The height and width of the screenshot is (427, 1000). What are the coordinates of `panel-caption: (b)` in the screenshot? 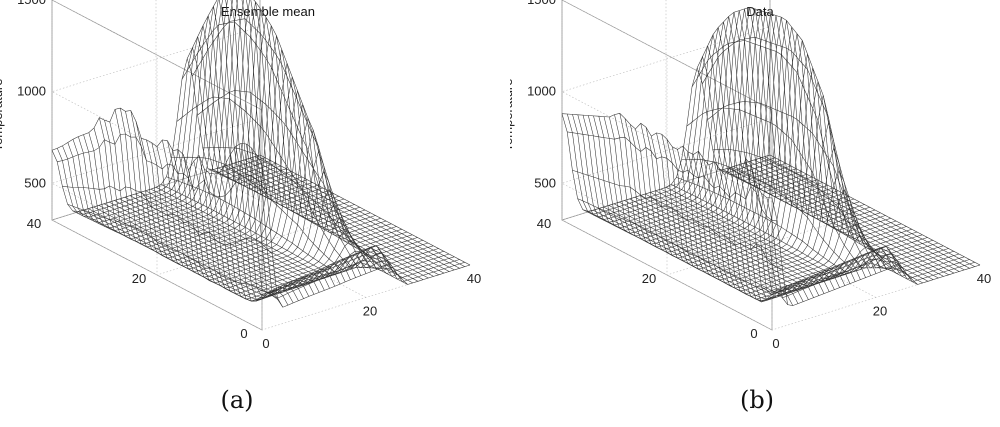 It's located at (757, 400).